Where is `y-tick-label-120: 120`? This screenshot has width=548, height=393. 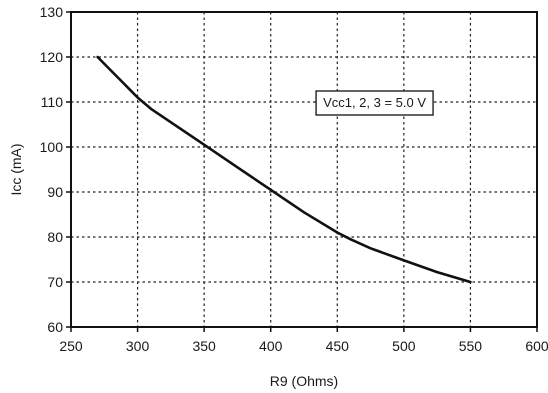
y-tick-label-120: 120 is located at coordinates (52, 57).